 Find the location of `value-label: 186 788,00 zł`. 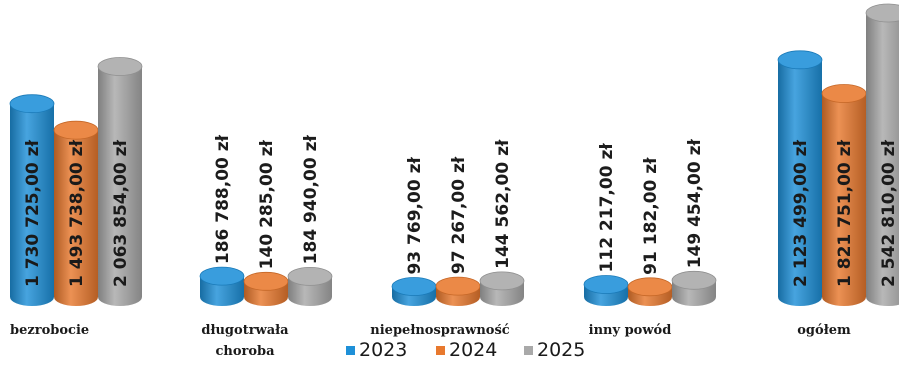

value-label: 186 788,00 zł is located at coordinates (223, 199).